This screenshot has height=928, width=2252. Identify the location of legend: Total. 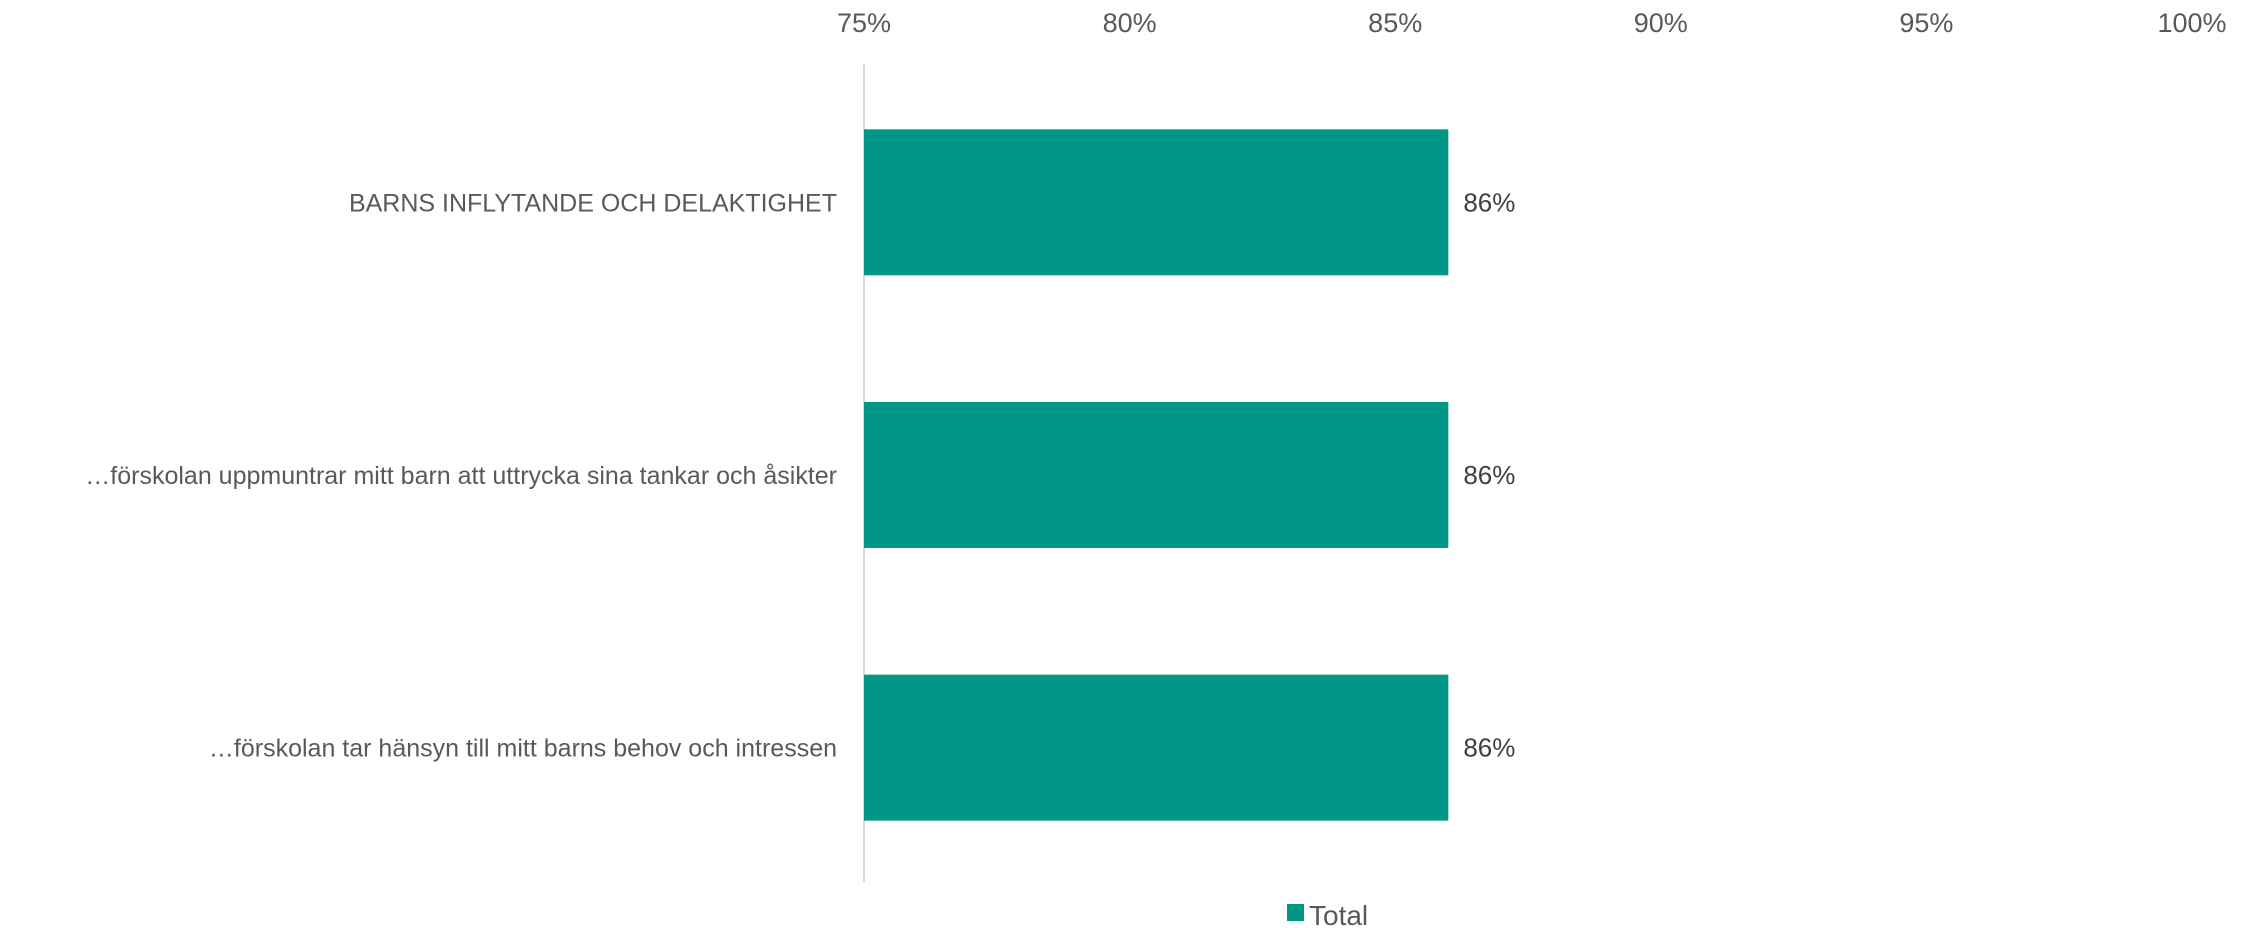
(1327, 914).